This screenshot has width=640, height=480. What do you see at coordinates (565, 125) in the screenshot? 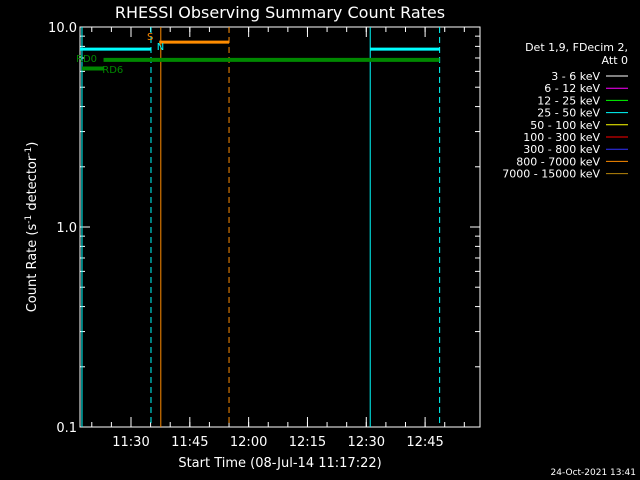
I see `legend-label: 50 - 100 keV` at bounding box center [565, 125].